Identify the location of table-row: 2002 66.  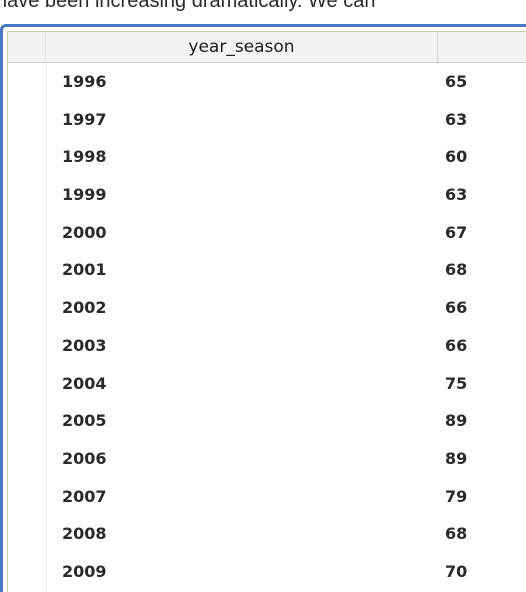
(267, 308).